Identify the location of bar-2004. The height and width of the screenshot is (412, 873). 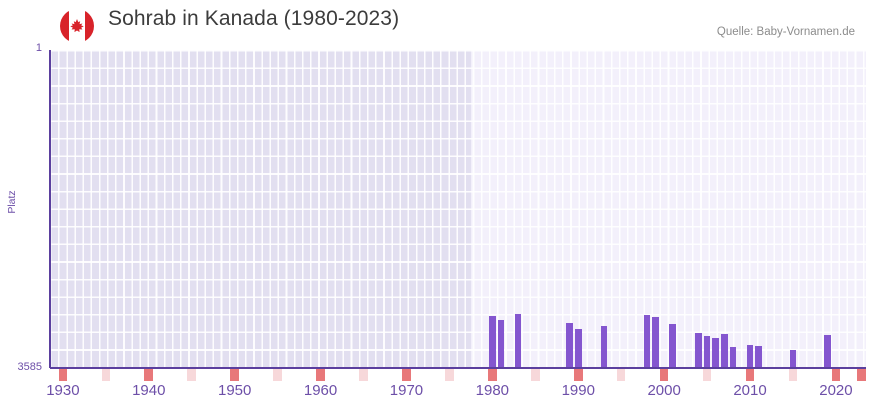
(698, 350).